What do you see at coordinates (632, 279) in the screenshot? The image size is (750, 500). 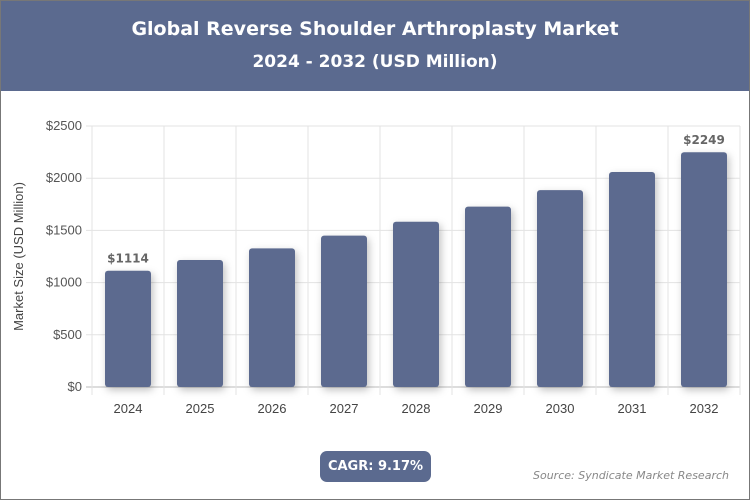 I see `bar-2031` at bounding box center [632, 279].